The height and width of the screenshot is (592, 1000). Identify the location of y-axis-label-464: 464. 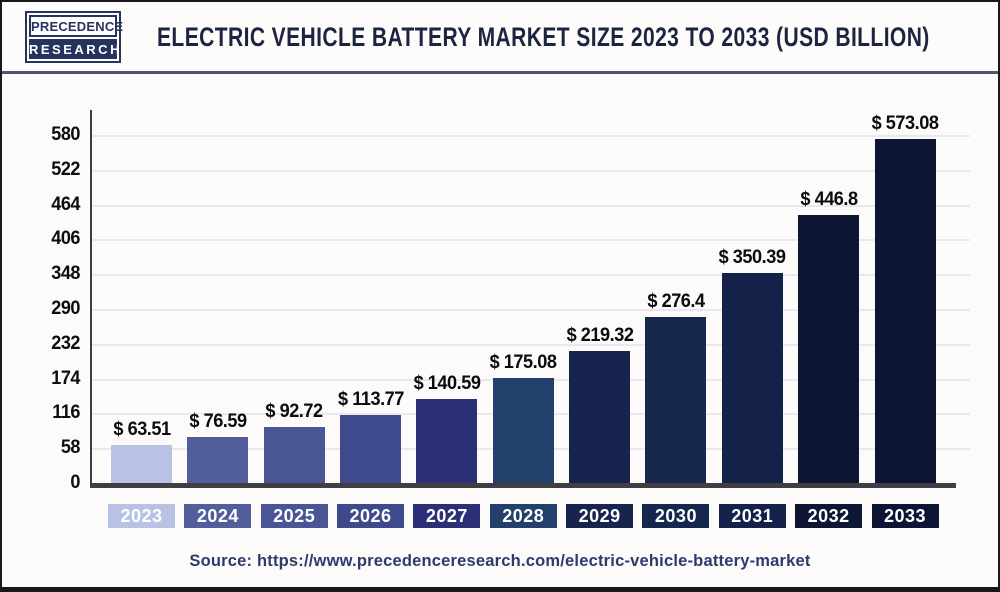
(65, 204).